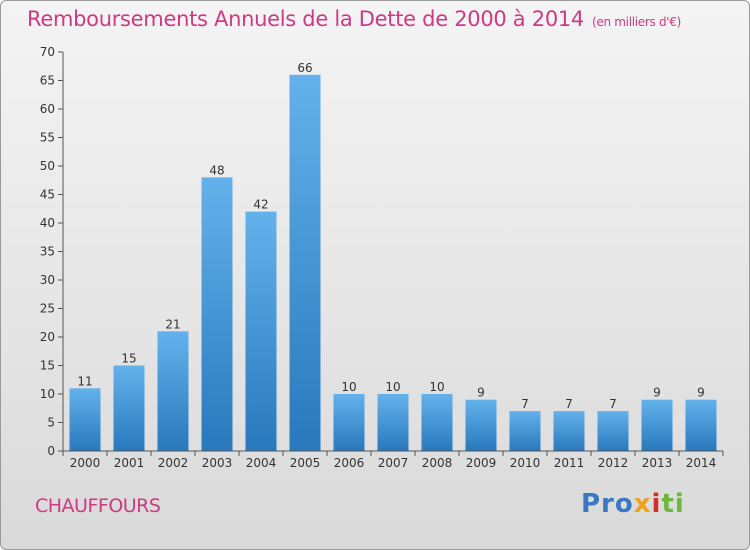  I want to click on value-label-2005: 66, so click(304, 68).